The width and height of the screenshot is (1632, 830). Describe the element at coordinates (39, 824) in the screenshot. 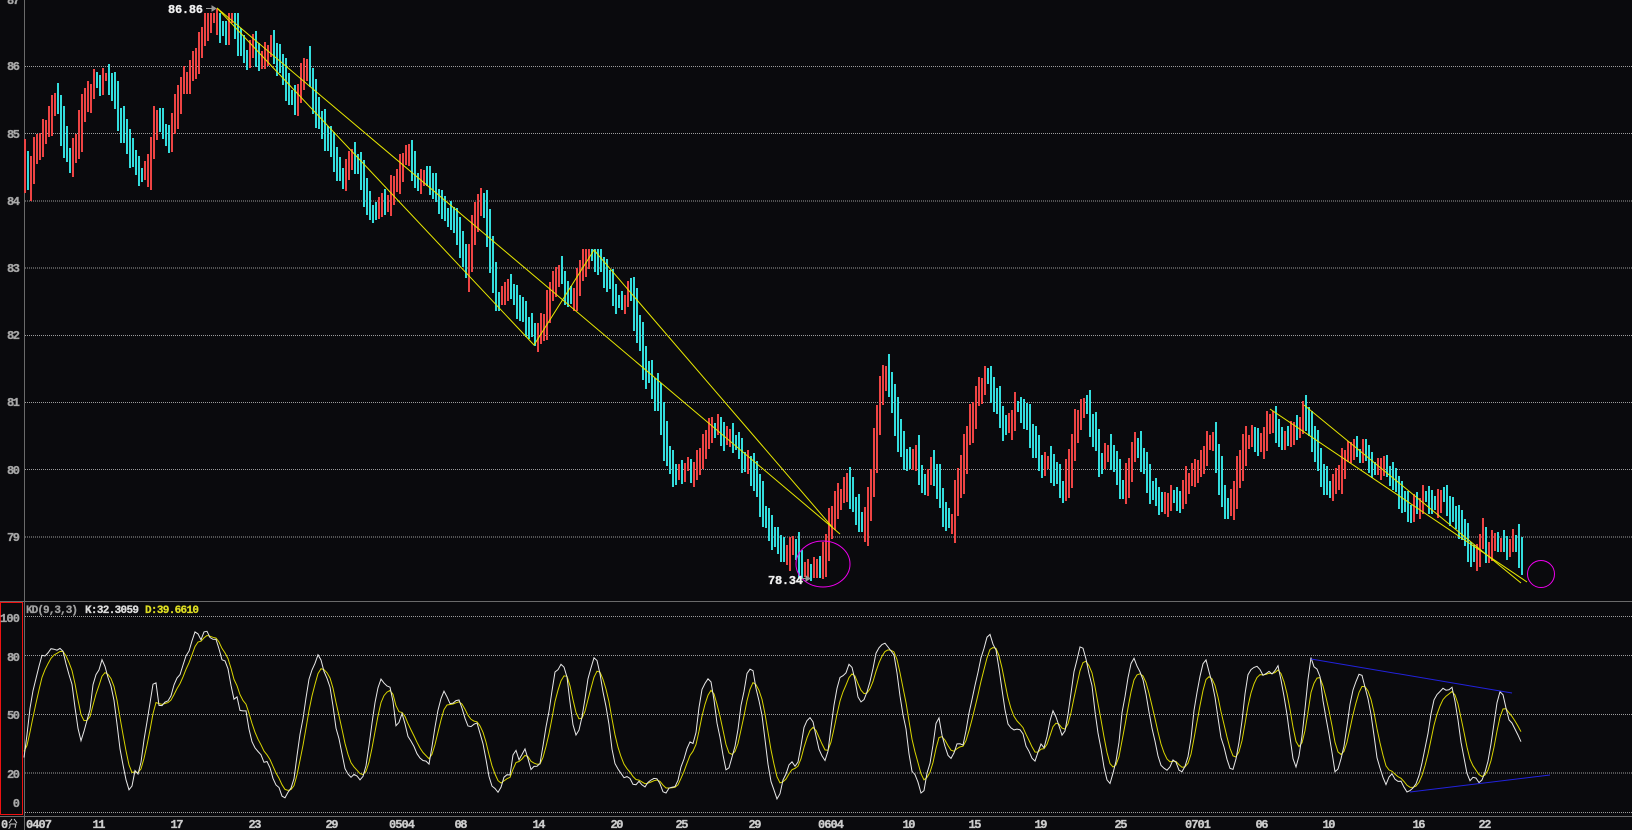

I see `svg-text: 0407` at that location.